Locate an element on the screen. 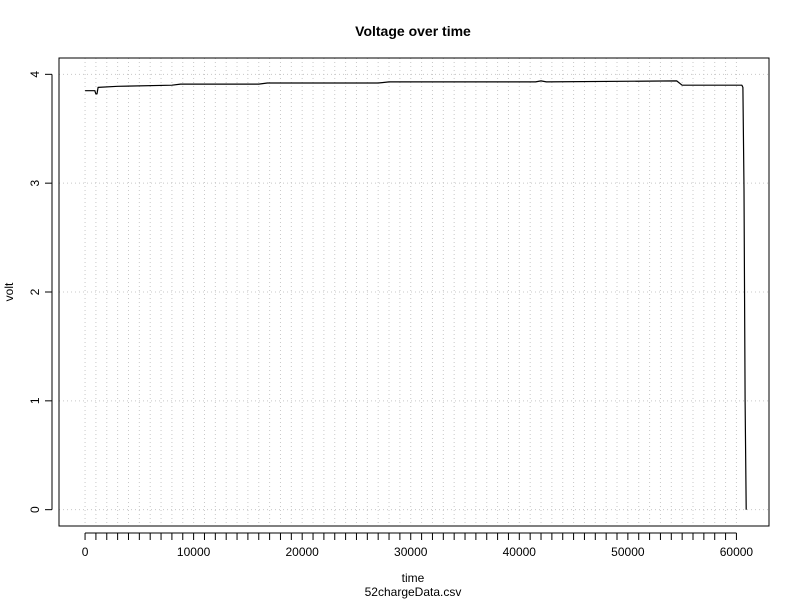  x-tick-label: 40000 is located at coordinates (520, 552).